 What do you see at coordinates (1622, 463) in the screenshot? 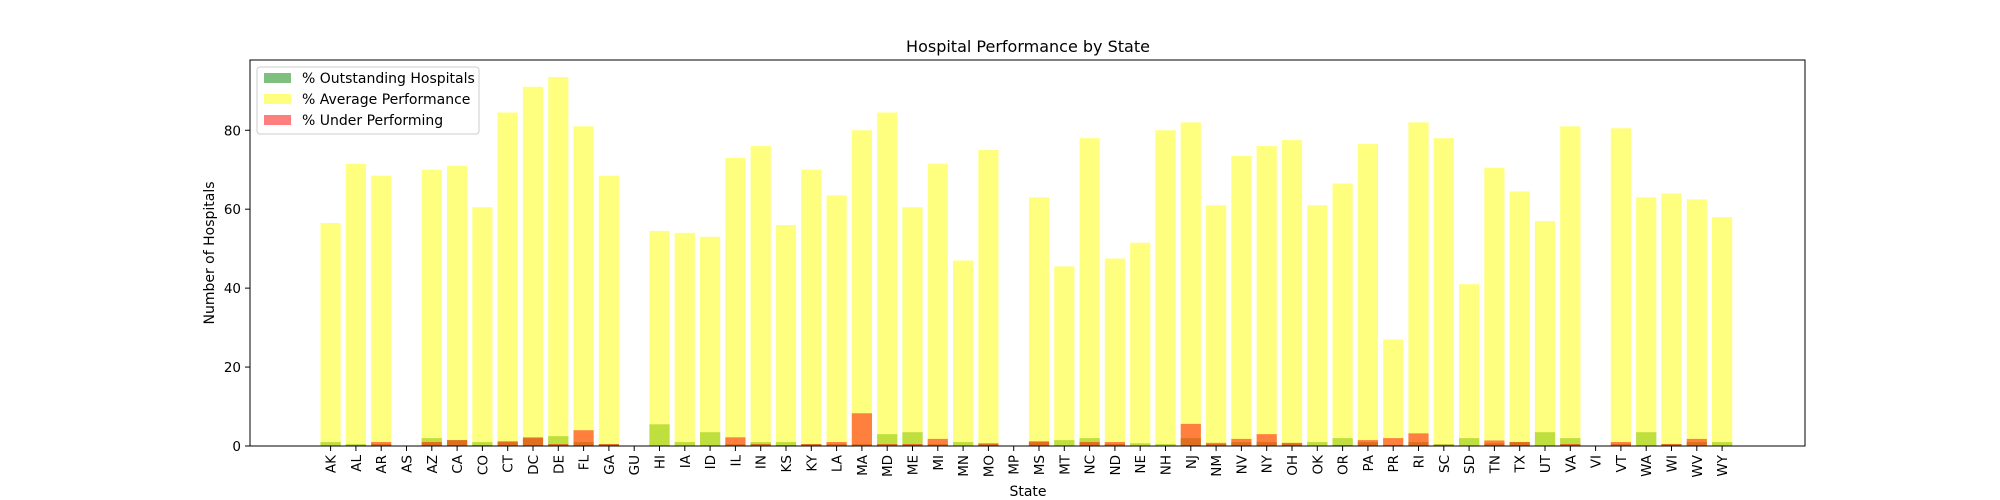
I see `x-tick-label: VT` at bounding box center [1622, 463].